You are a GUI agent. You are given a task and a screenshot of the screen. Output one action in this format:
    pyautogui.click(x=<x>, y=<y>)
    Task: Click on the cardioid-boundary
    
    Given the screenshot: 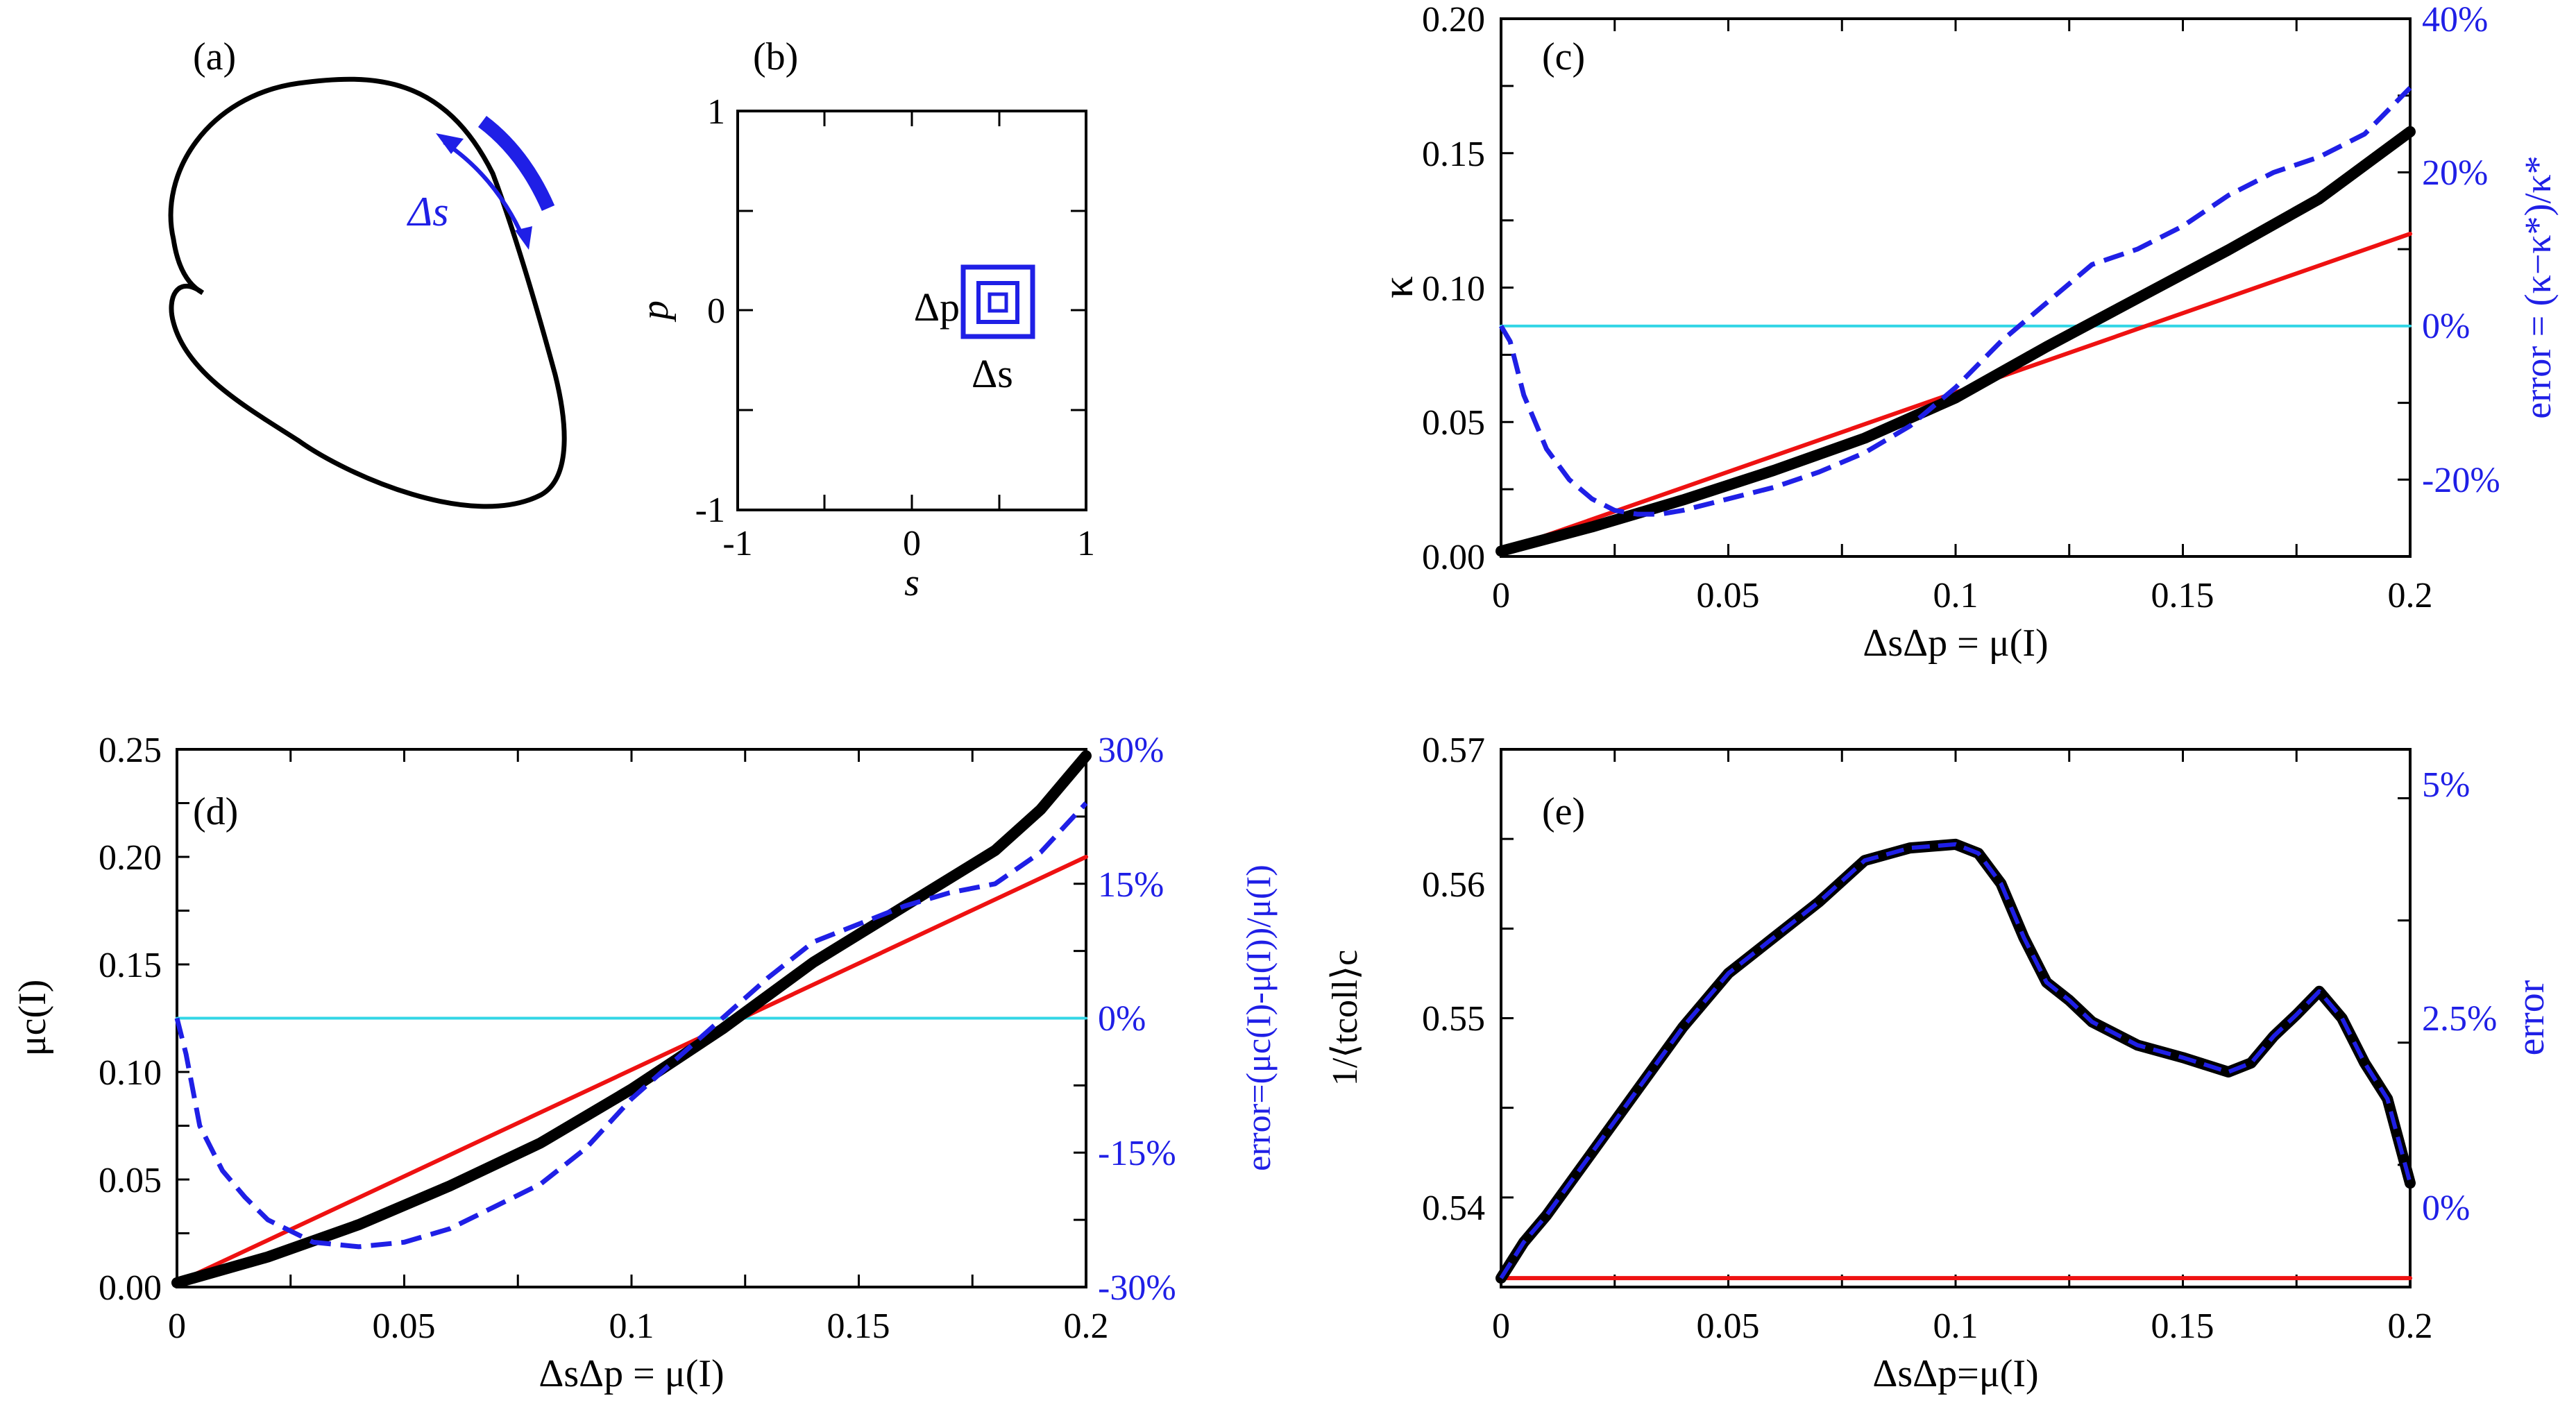 What is the action you would take?
    pyautogui.click(x=368, y=292)
    